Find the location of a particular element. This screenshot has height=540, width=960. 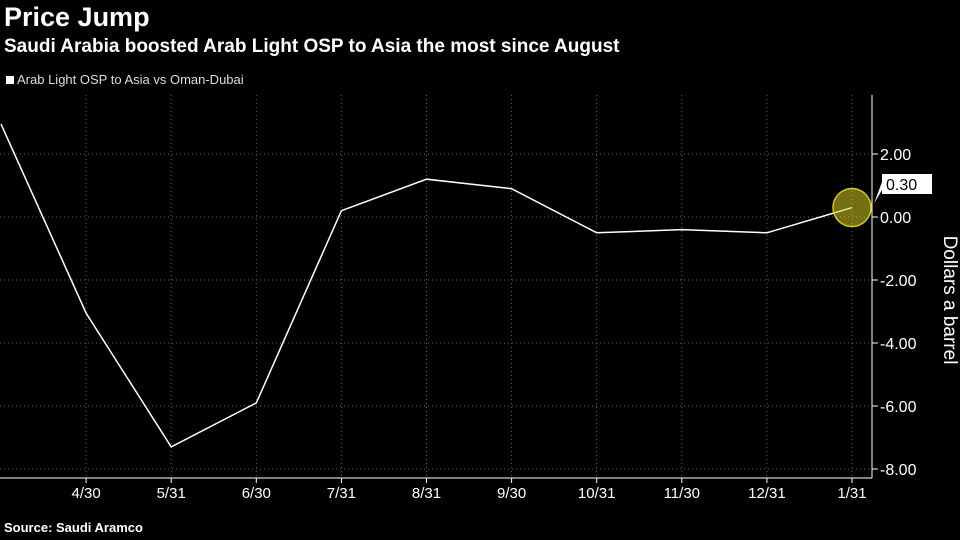

y-tick-label: -4.00 is located at coordinates (898, 344).